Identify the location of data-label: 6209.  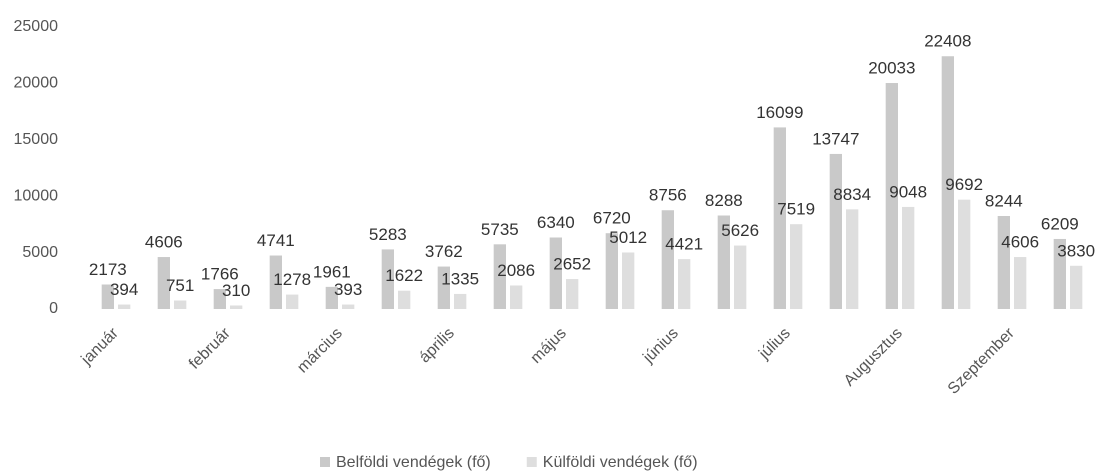
(1060, 223).